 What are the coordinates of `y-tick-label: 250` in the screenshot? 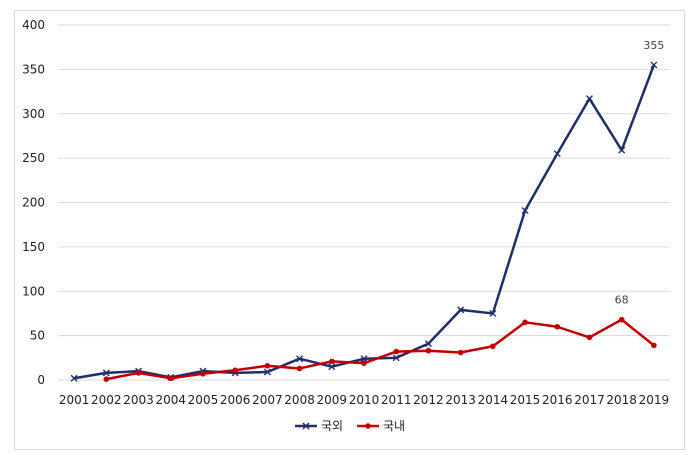 It's located at (33, 158).